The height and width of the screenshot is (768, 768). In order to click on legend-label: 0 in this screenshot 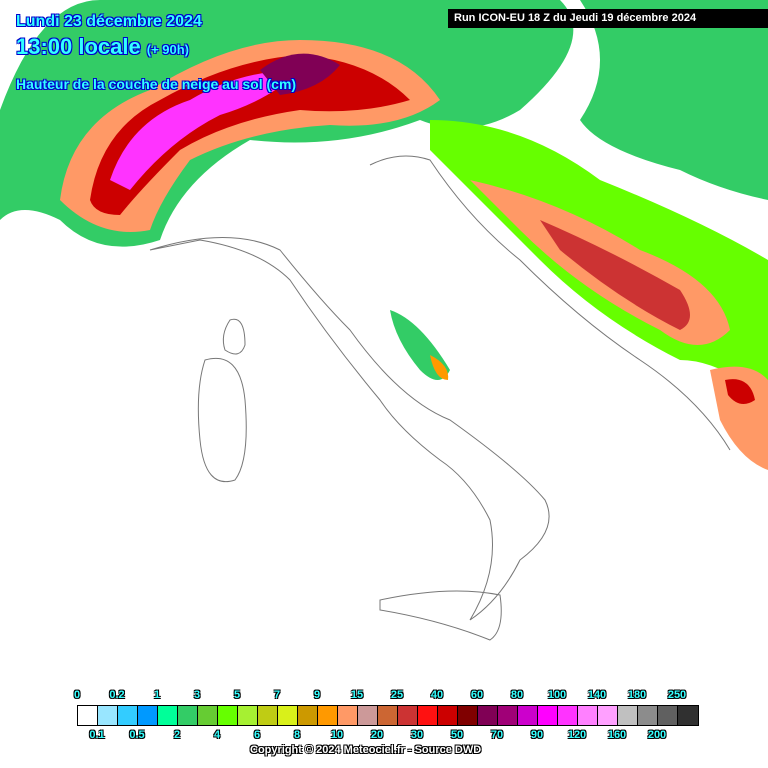, I will do `click(77, 695)`.